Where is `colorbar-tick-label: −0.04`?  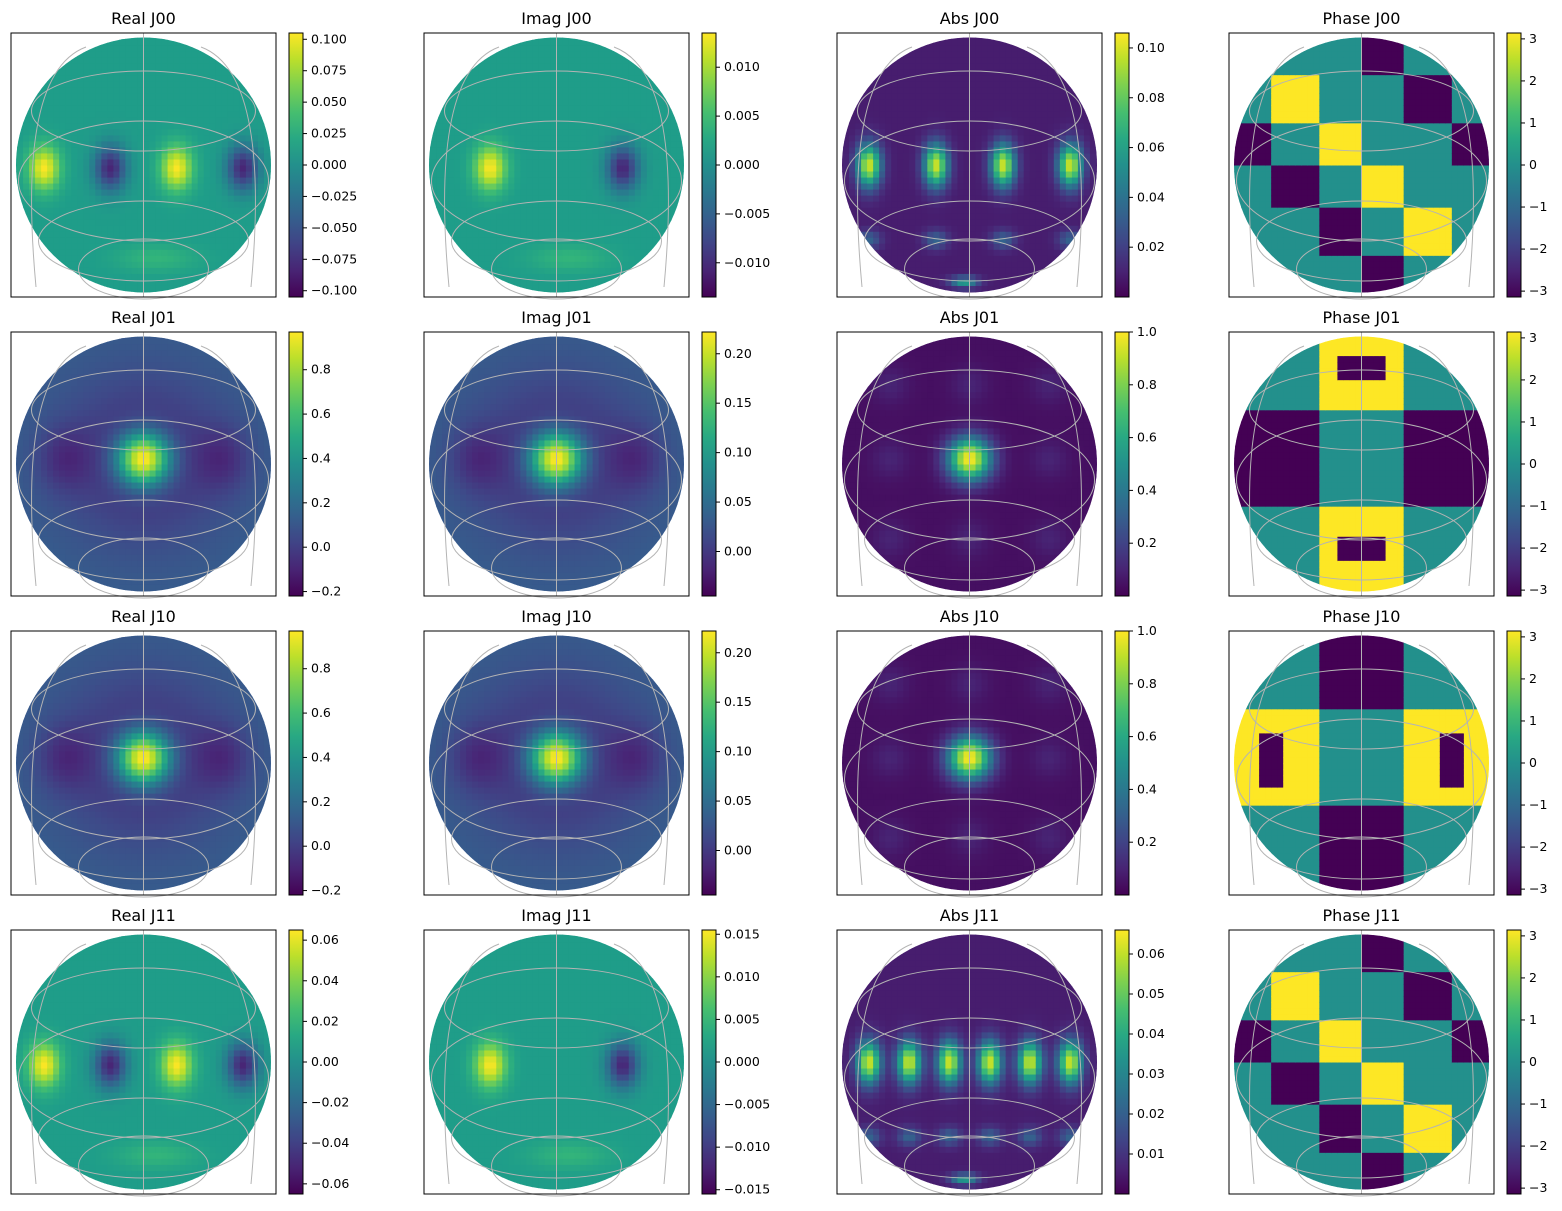 colorbar-tick-label: −0.04 is located at coordinates (330, 1142).